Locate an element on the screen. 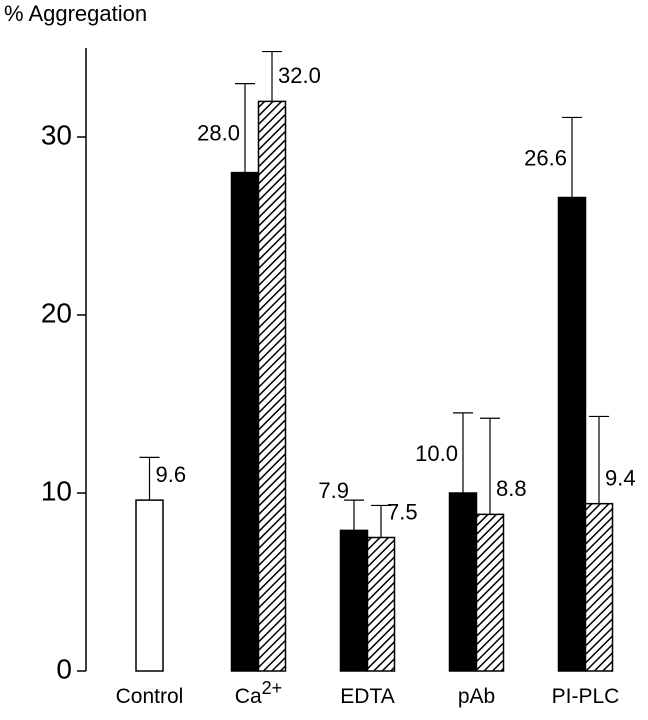 This screenshot has height=720, width=648. value-label: 7.5 is located at coordinates (402, 511).